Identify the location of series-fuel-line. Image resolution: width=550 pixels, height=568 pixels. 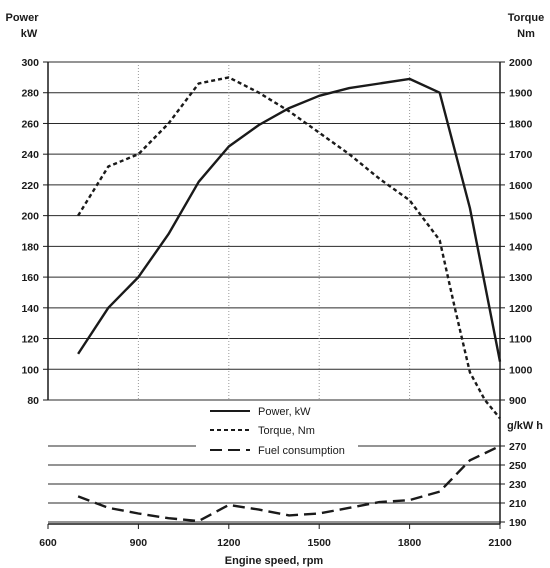
(289, 483).